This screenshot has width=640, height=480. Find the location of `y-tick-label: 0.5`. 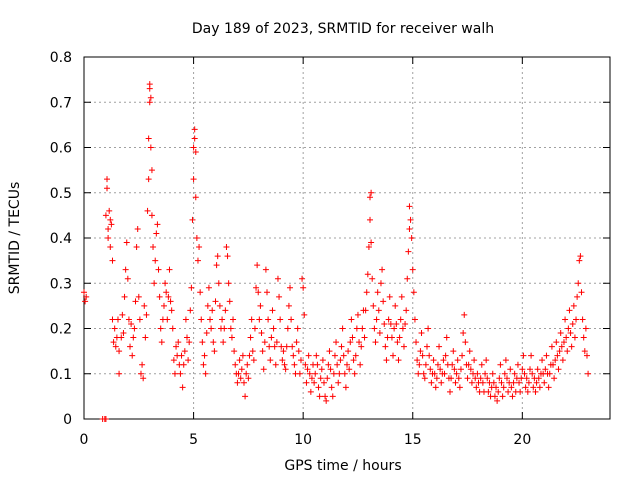

y-tick-label: 0.5 is located at coordinates (61, 194).